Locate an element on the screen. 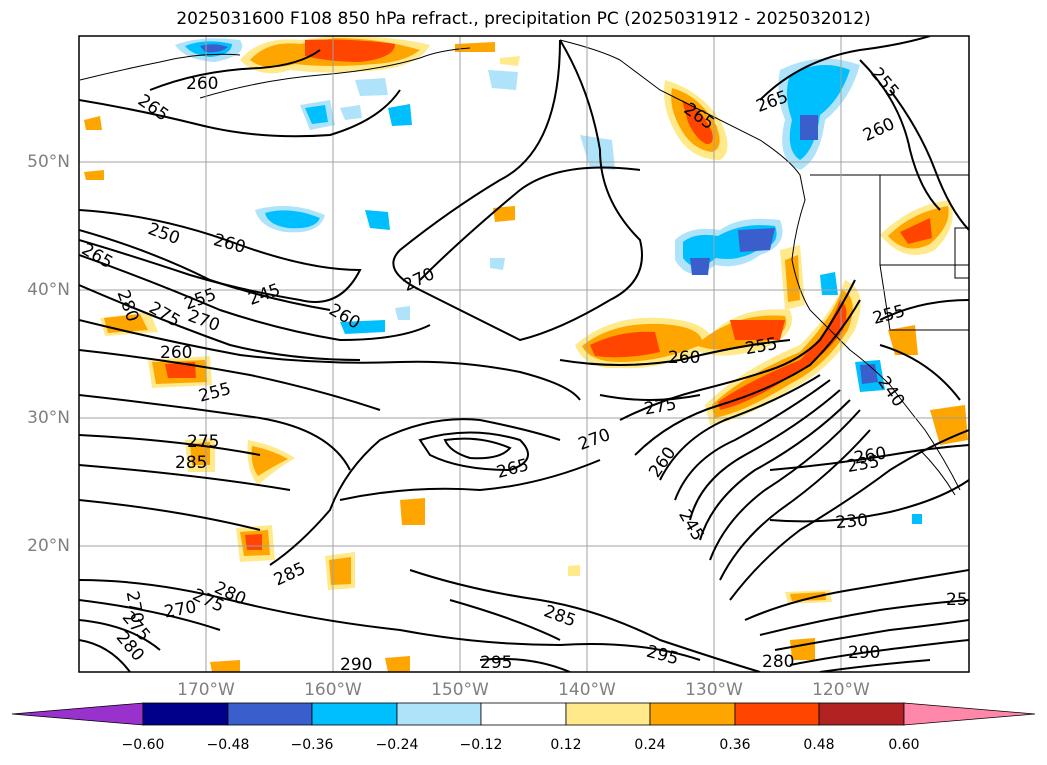  lat-label: 50°N is located at coordinates (48, 162).